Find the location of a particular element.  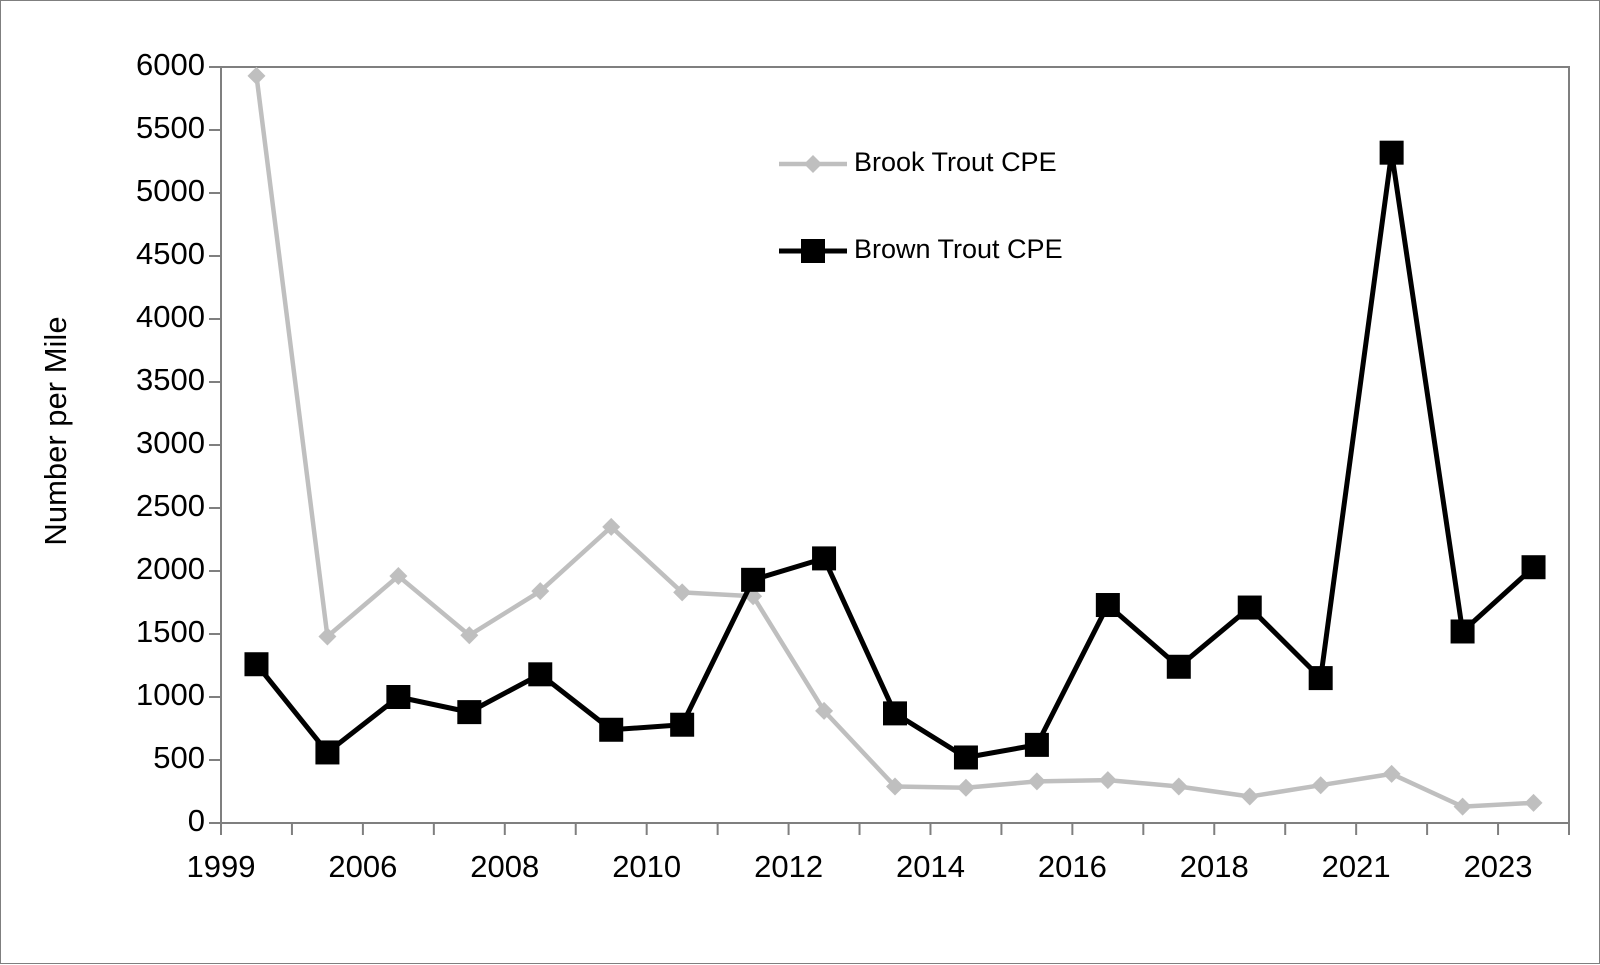

legend: Brook Trout CPE Brown Trout CPE is located at coordinates (921, 205).